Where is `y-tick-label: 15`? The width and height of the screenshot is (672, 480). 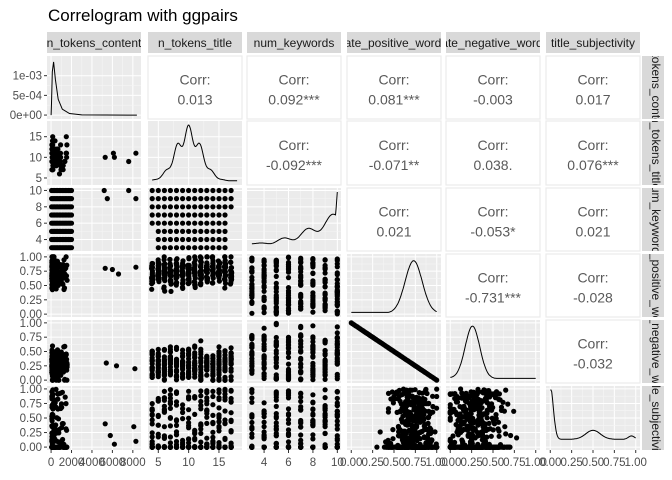 y-tick-label: 15 is located at coordinates (35, 138).